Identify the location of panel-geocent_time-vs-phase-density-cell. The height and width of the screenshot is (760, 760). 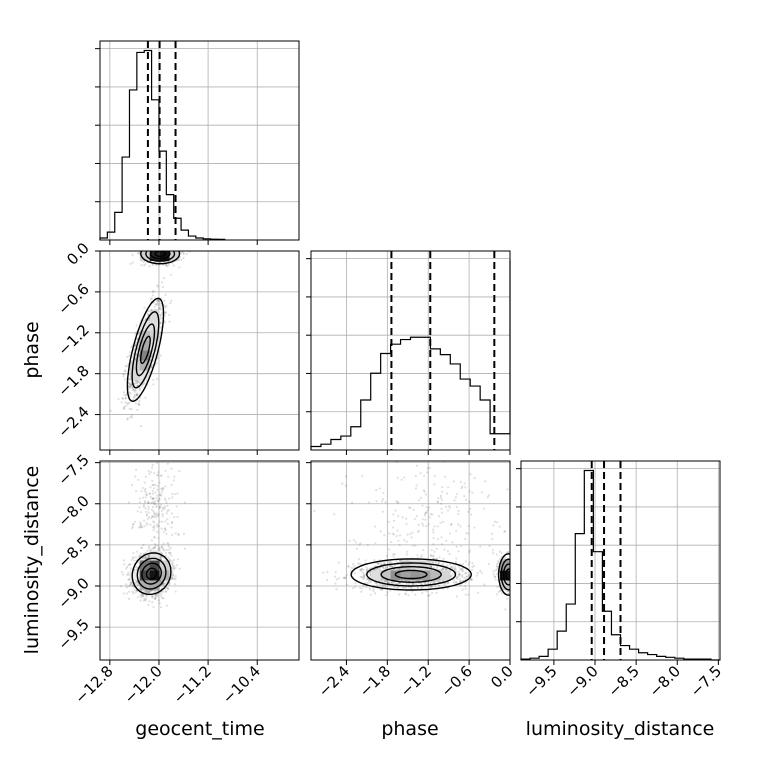
(134, 365).